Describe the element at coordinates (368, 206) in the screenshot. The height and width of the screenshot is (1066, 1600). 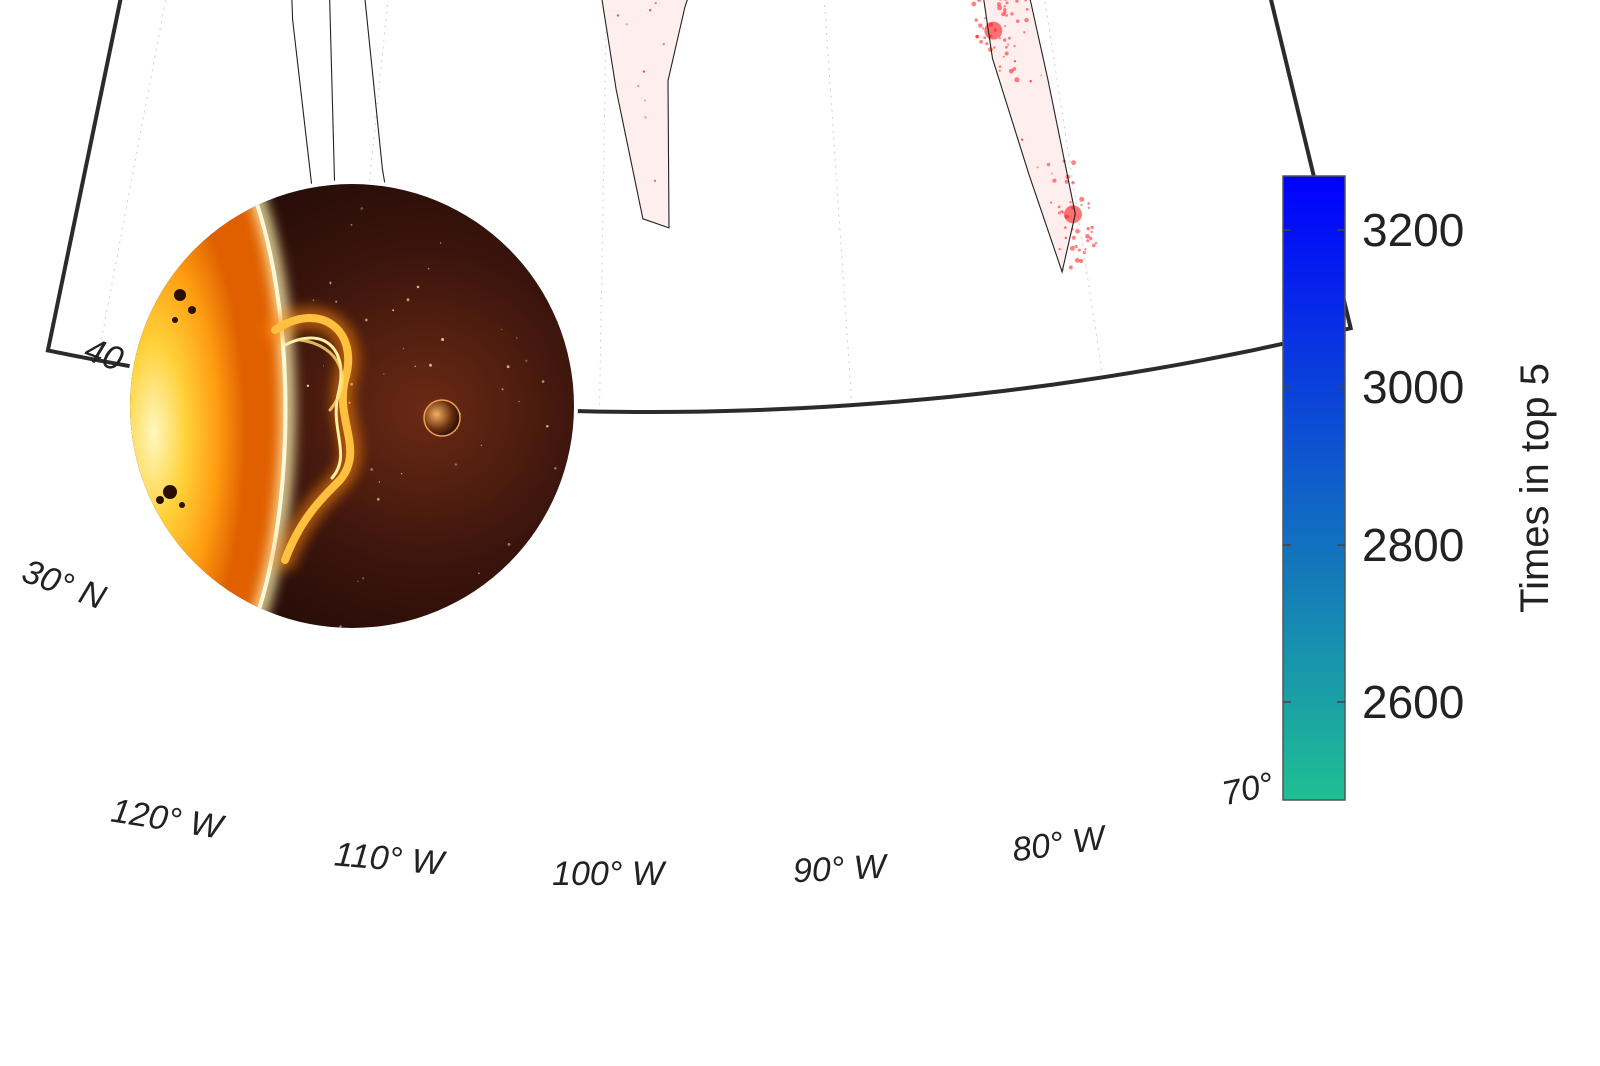
I see `mexico-coastline` at that location.